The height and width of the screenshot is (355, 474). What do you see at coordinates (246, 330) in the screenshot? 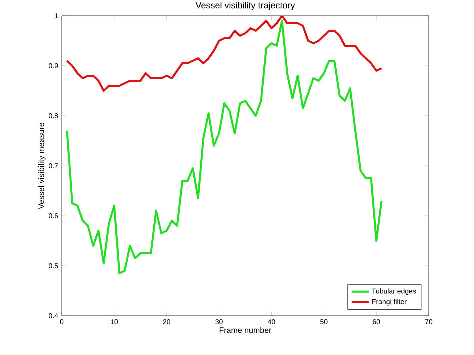
I see `x-axis-title: Frame number` at bounding box center [246, 330].